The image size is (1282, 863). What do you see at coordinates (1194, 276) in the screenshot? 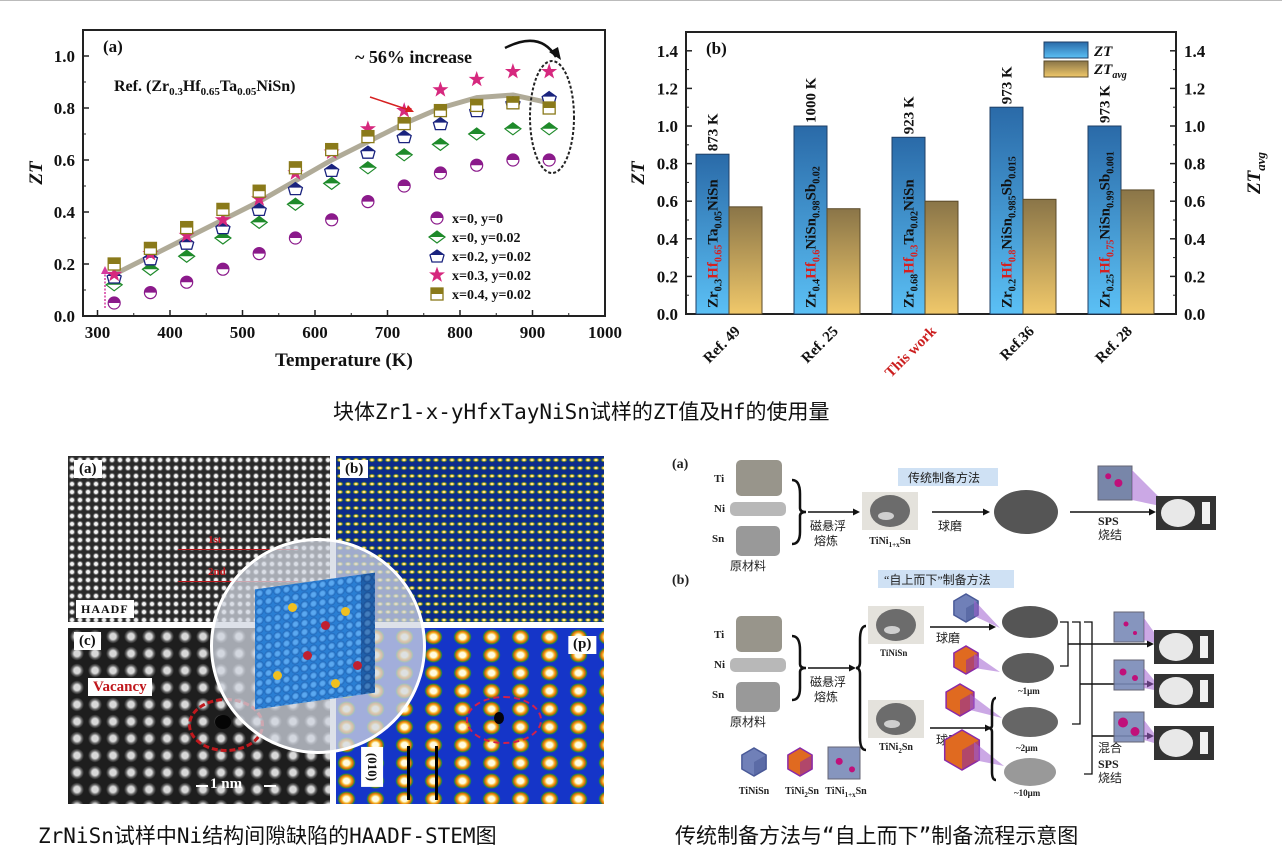
I see `y-tick-label-right: 0.2` at bounding box center [1194, 276].